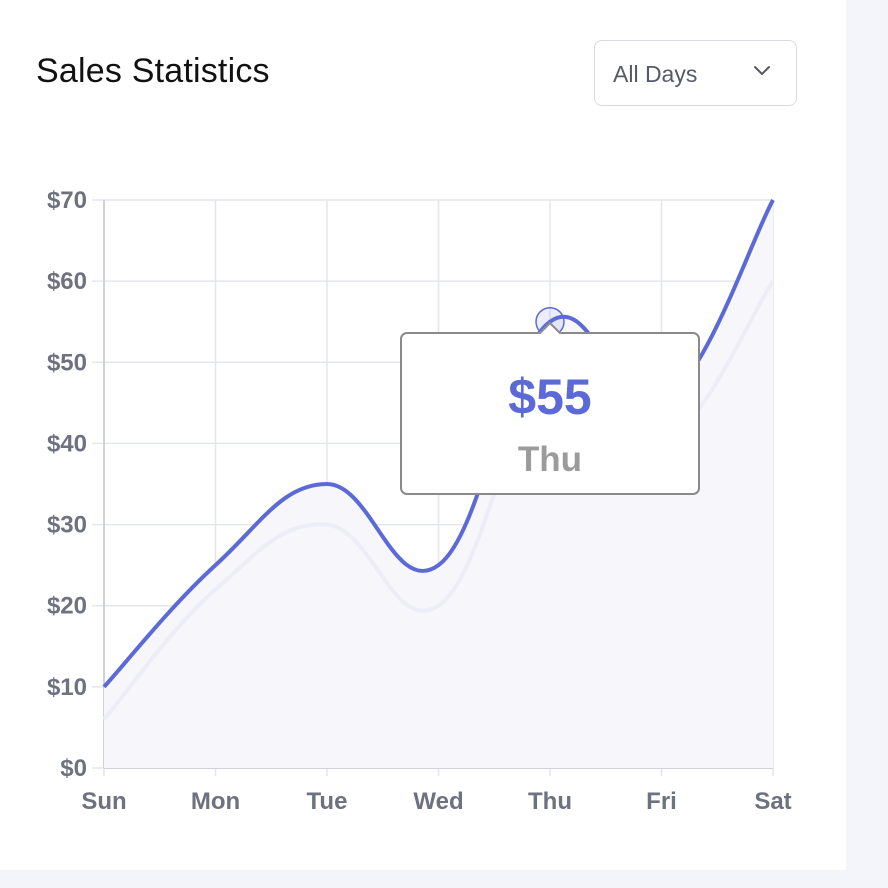  Describe the element at coordinates (67, 606) in the screenshot. I see `y-tick-label: $20` at that location.